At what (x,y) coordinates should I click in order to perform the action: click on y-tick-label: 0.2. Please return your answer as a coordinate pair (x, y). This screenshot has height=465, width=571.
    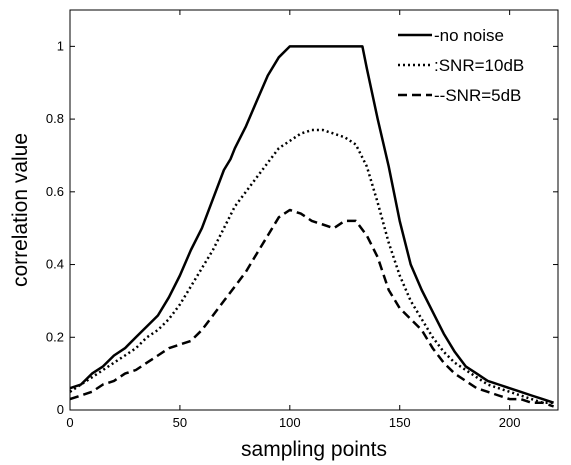
    Looking at the image, I should click on (55, 336).